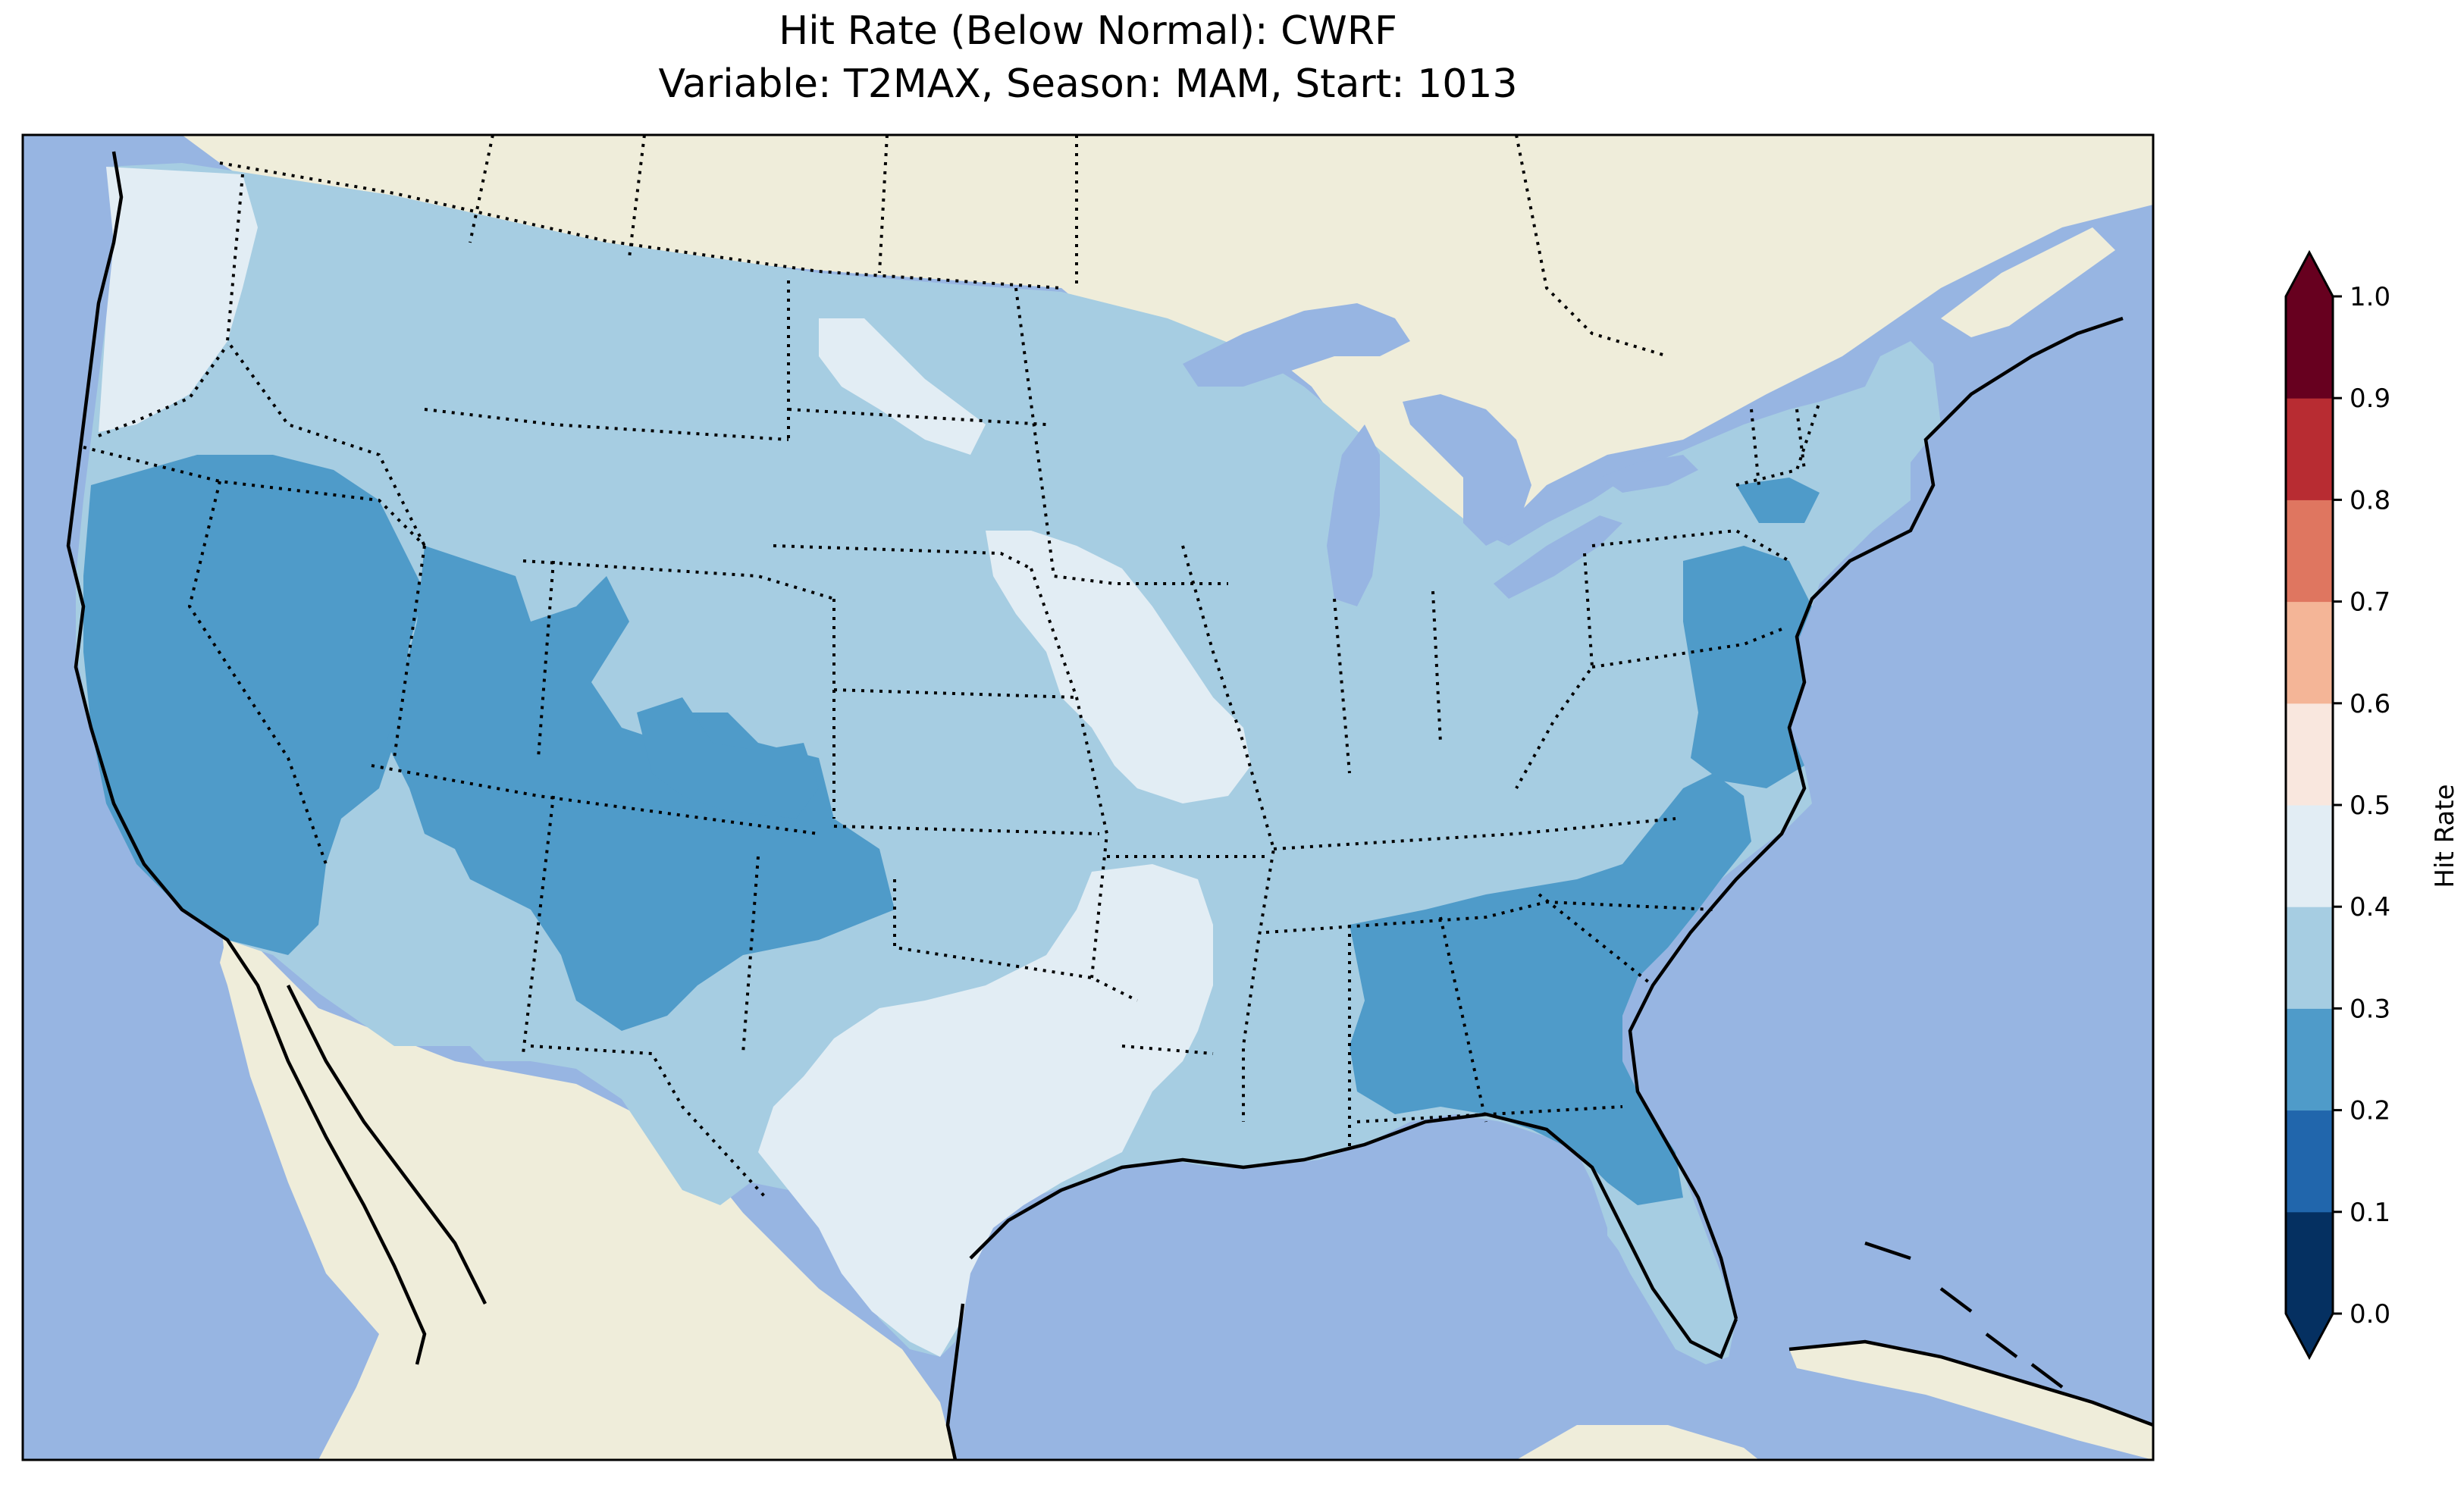 The height and width of the screenshot is (1494, 2464). I want to click on colorbar-tick-label: 0.5, so click(2370, 806).